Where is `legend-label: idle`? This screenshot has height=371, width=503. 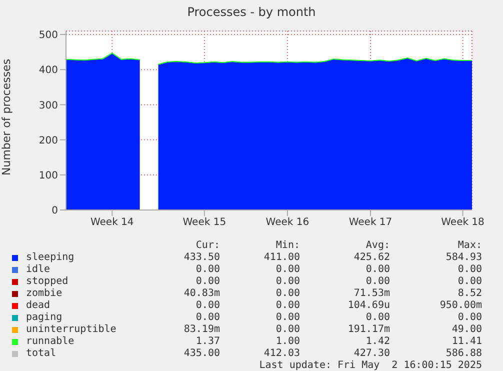
legend-label: idle is located at coordinates (38, 270).